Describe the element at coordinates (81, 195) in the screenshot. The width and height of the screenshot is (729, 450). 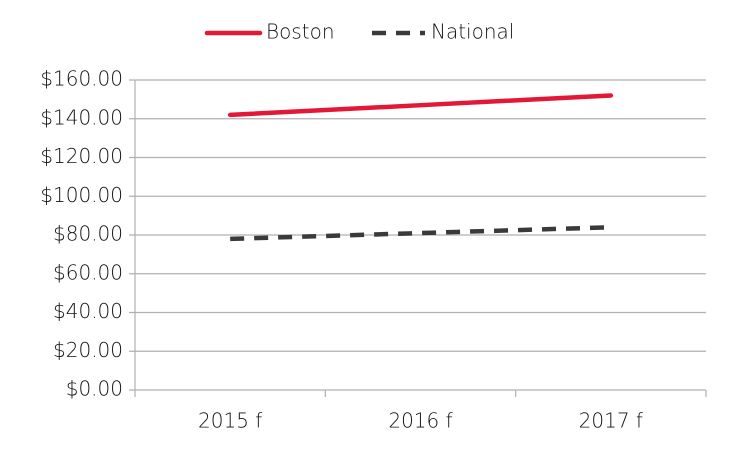
I see `y-tick-label: $100.00` at that location.